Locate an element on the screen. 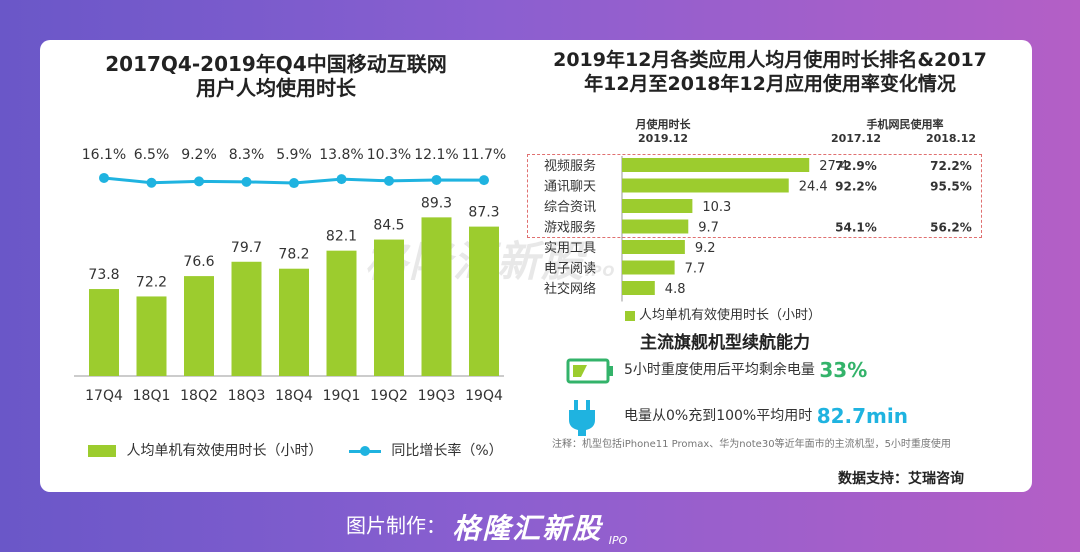 The width and height of the screenshot is (1080, 552). growth-label: 12.1% is located at coordinates (436, 155).